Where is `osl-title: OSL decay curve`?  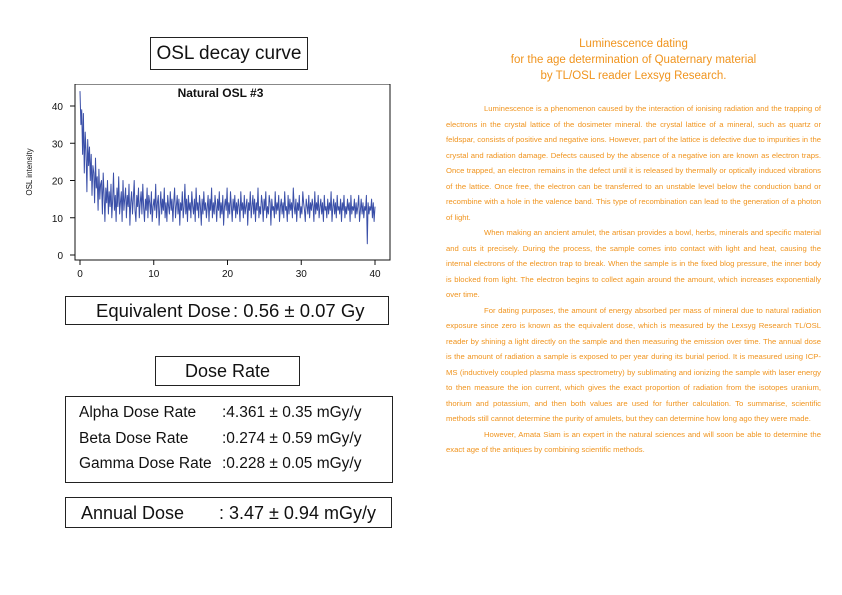
osl-title: OSL decay curve is located at coordinates (229, 53).